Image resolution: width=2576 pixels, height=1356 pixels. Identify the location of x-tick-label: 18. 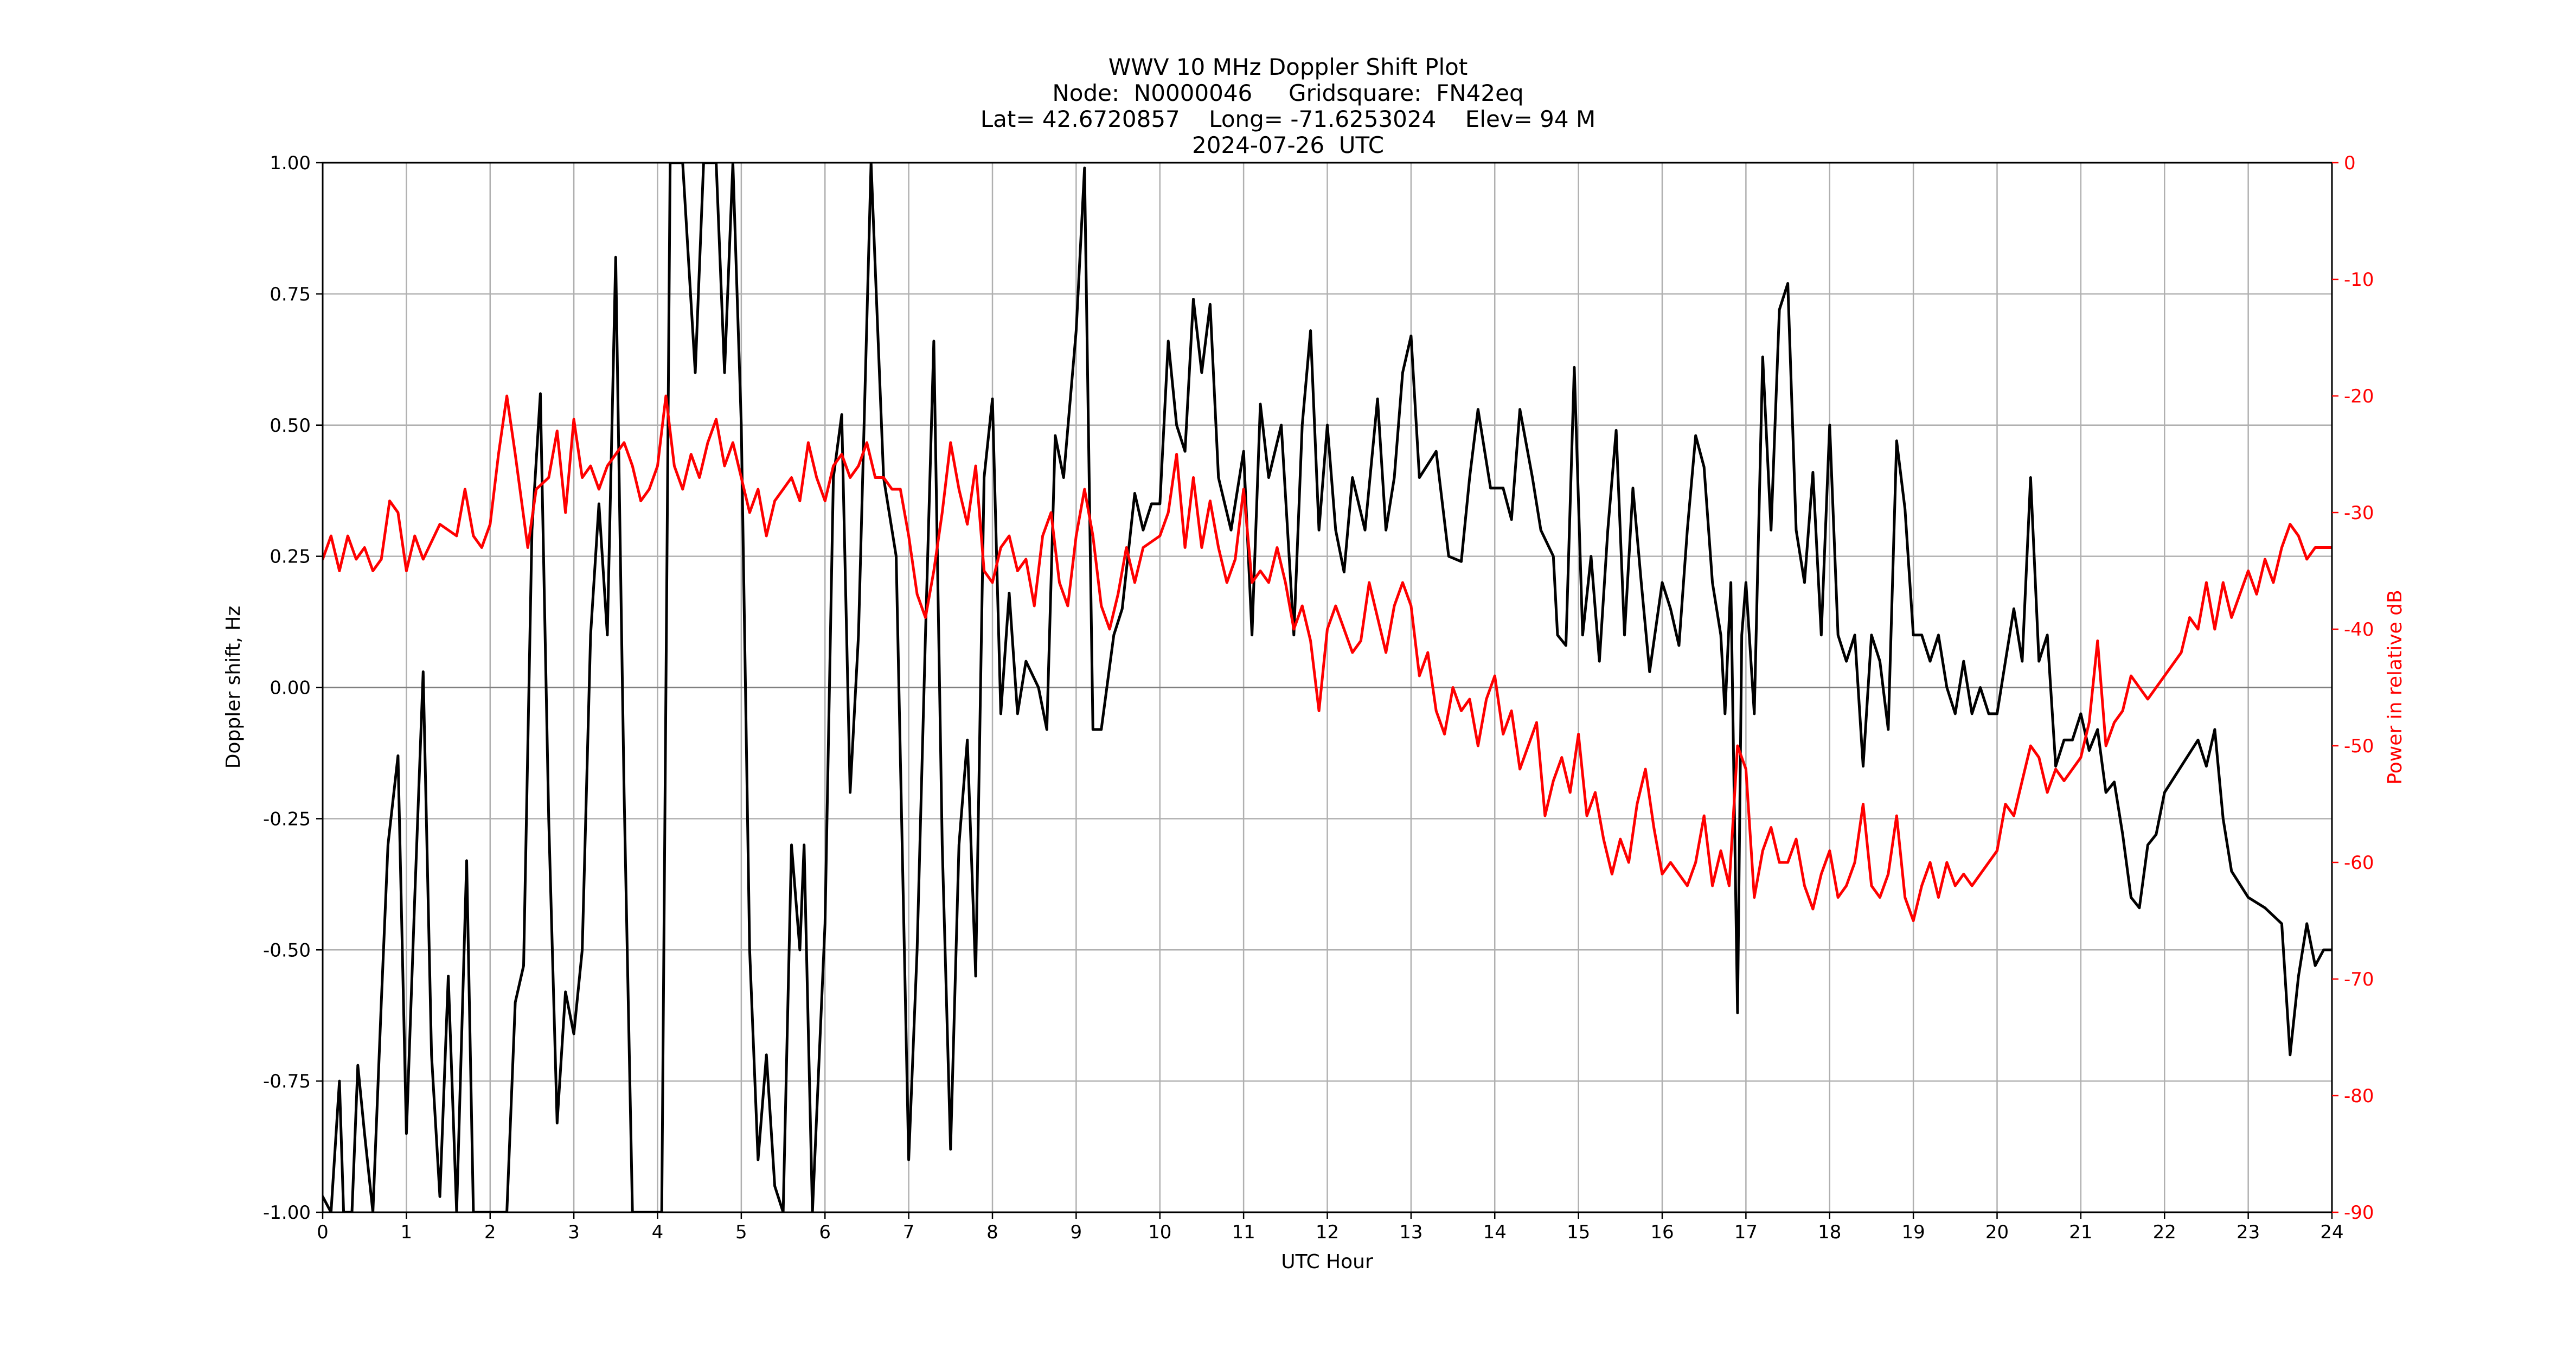
(1829, 1232).